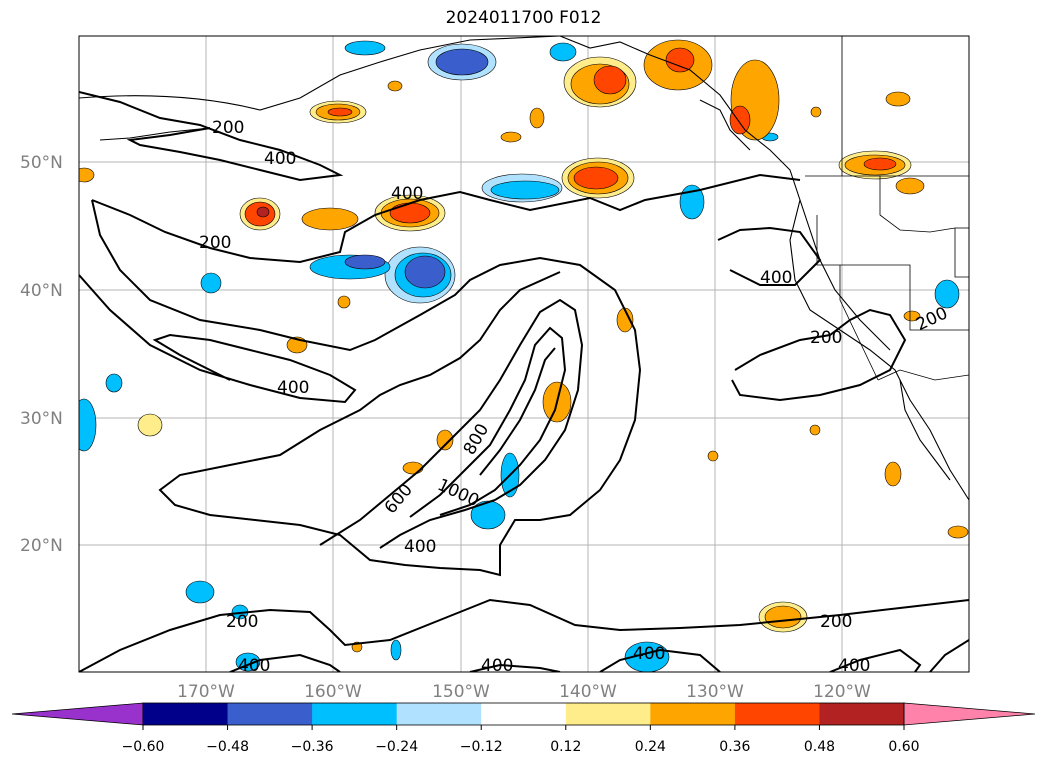 This screenshot has width=1047, height=765. What do you see at coordinates (461, 692) in the screenshot?
I see `lon-label: 150°W` at bounding box center [461, 692].